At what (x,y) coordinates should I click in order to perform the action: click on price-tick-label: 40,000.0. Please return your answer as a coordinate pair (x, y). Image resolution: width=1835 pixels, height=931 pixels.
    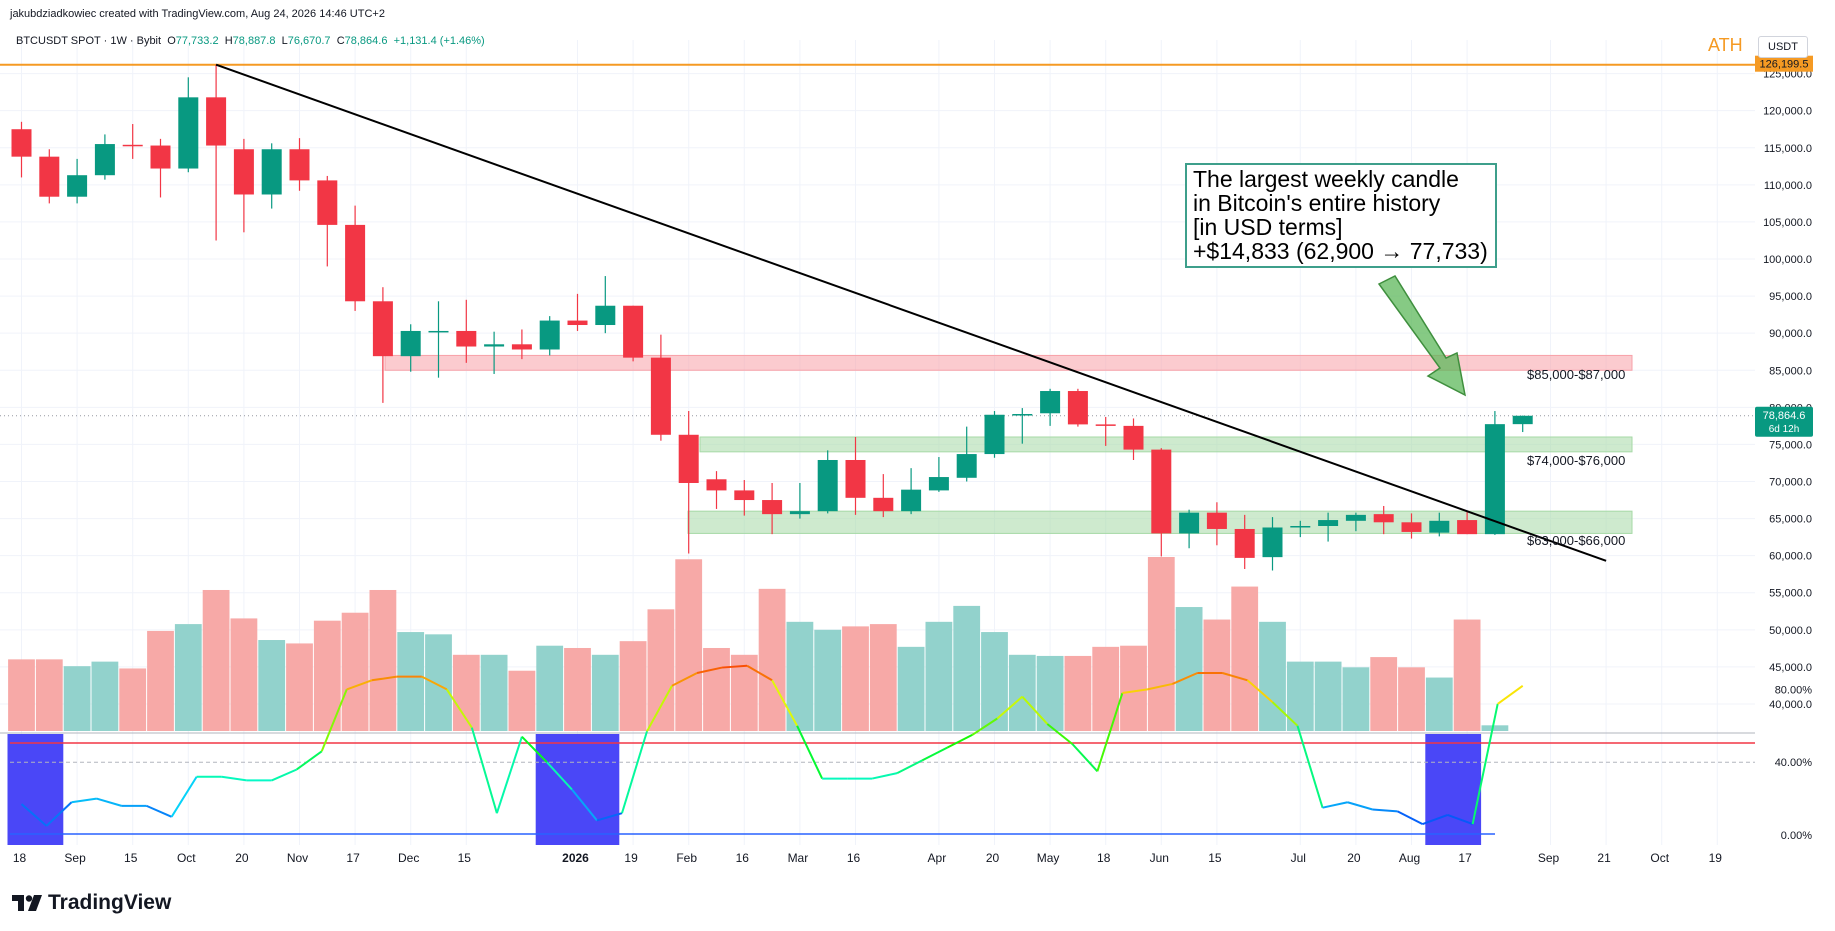
    Looking at the image, I should click on (1790, 705).